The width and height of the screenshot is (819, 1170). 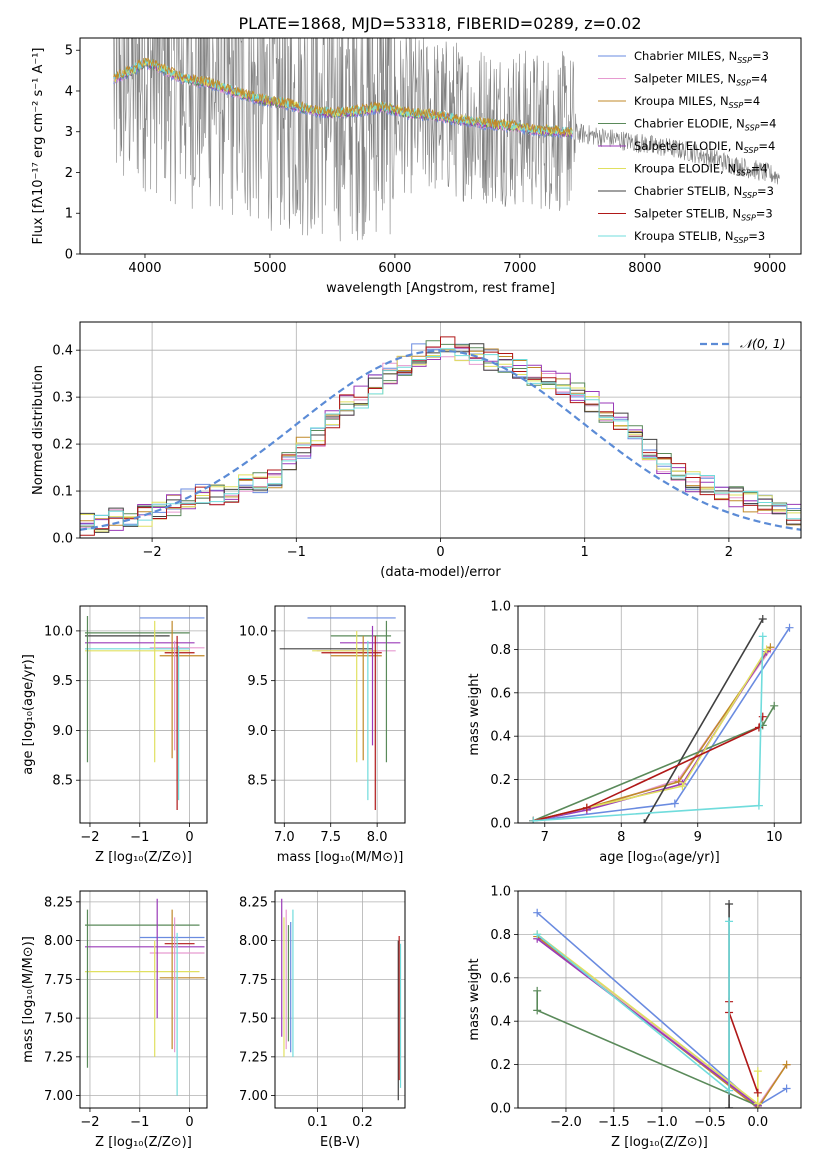 What do you see at coordinates (28, 999) in the screenshot?
I see `mass-vs-z-ylabel: mass [log₁₀(M/M⊙)]` at bounding box center [28, 999].